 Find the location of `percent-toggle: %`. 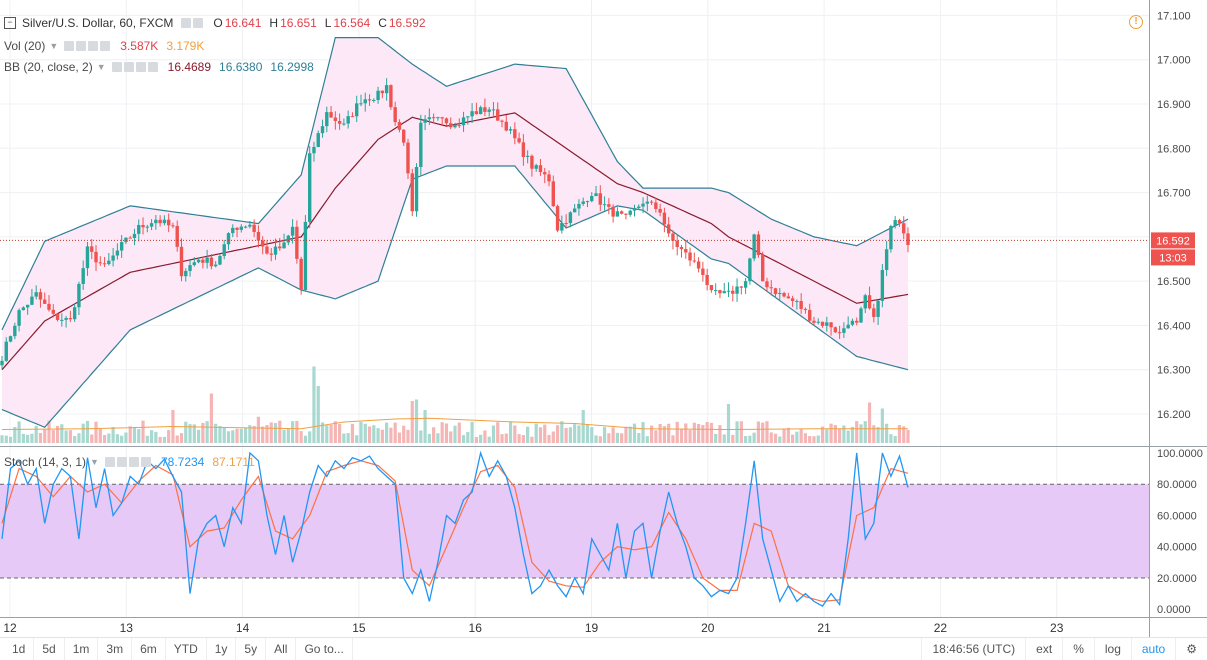

percent-toggle: % is located at coordinates (1078, 649).